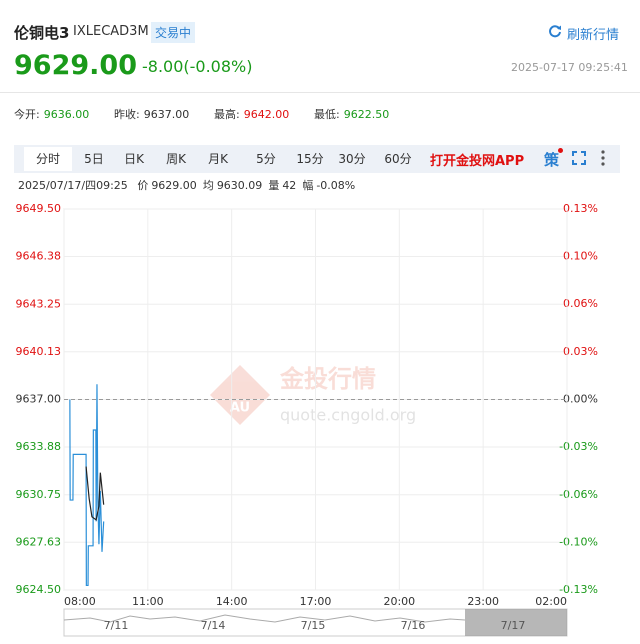 Image resolution: width=640 pixels, height=644 pixels. What do you see at coordinates (166, 114) in the screenshot?
I see `stat-value: 9637.00` at bounding box center [166, 114].